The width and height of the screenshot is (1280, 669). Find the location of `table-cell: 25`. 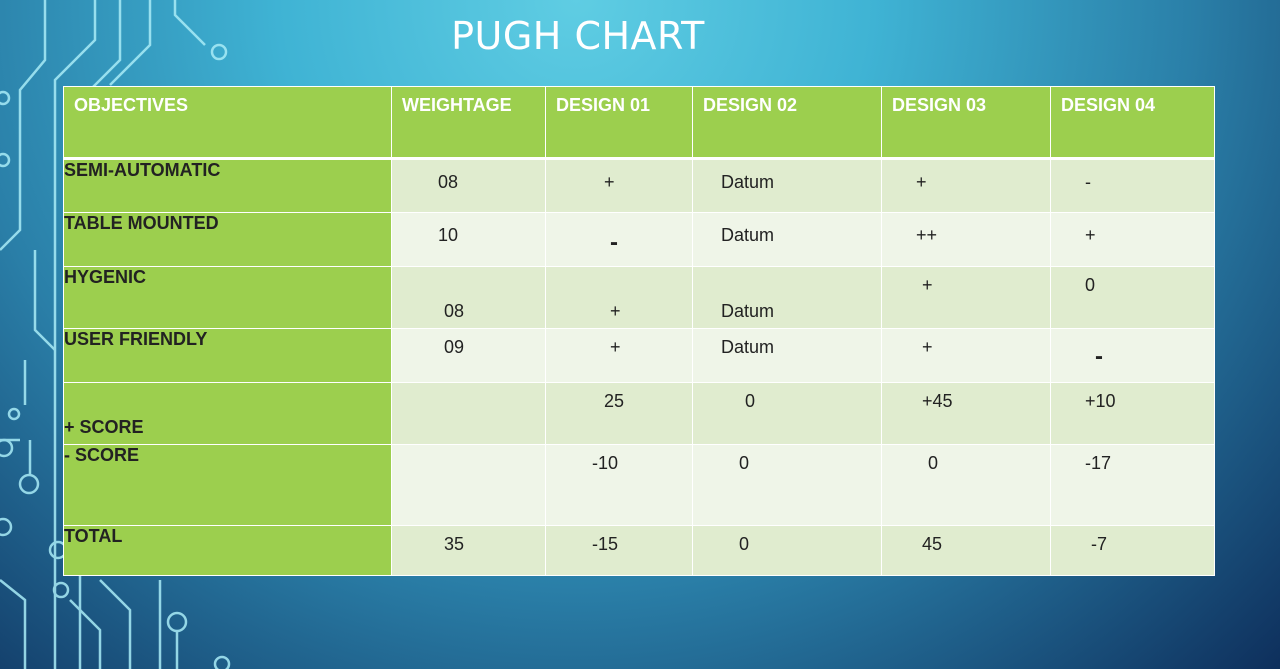

table-cell: 25 is located at coordinates (619, 413).